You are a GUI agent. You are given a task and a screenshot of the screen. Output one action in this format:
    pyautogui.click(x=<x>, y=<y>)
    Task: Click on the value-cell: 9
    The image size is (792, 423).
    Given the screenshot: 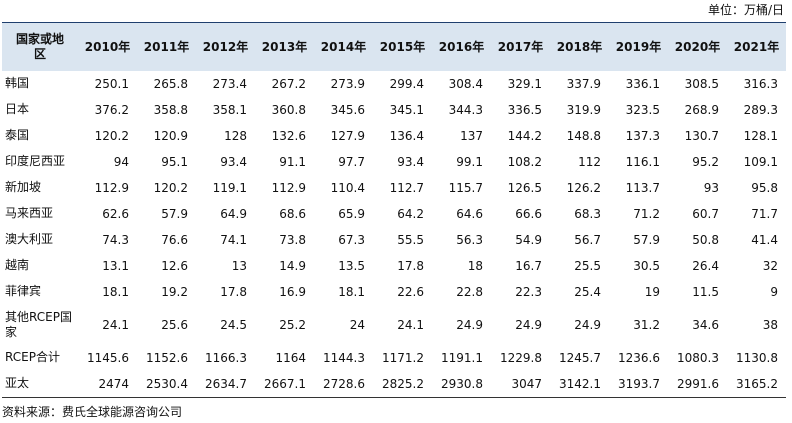 What is the action you would take?
    pyautogui.click(x=774, y=291)
    